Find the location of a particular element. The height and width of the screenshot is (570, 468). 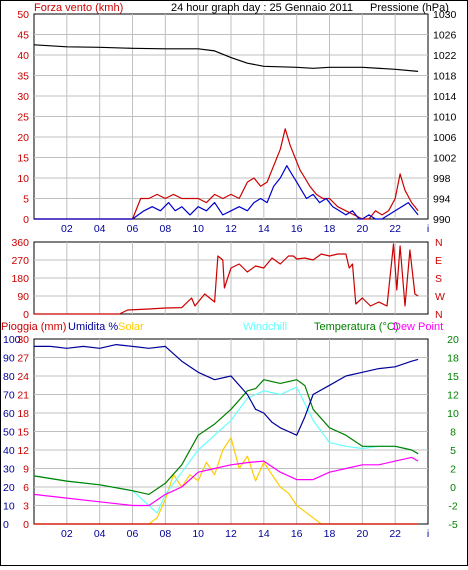

humidity-tick: 40 is located at coordinates (9, 451).